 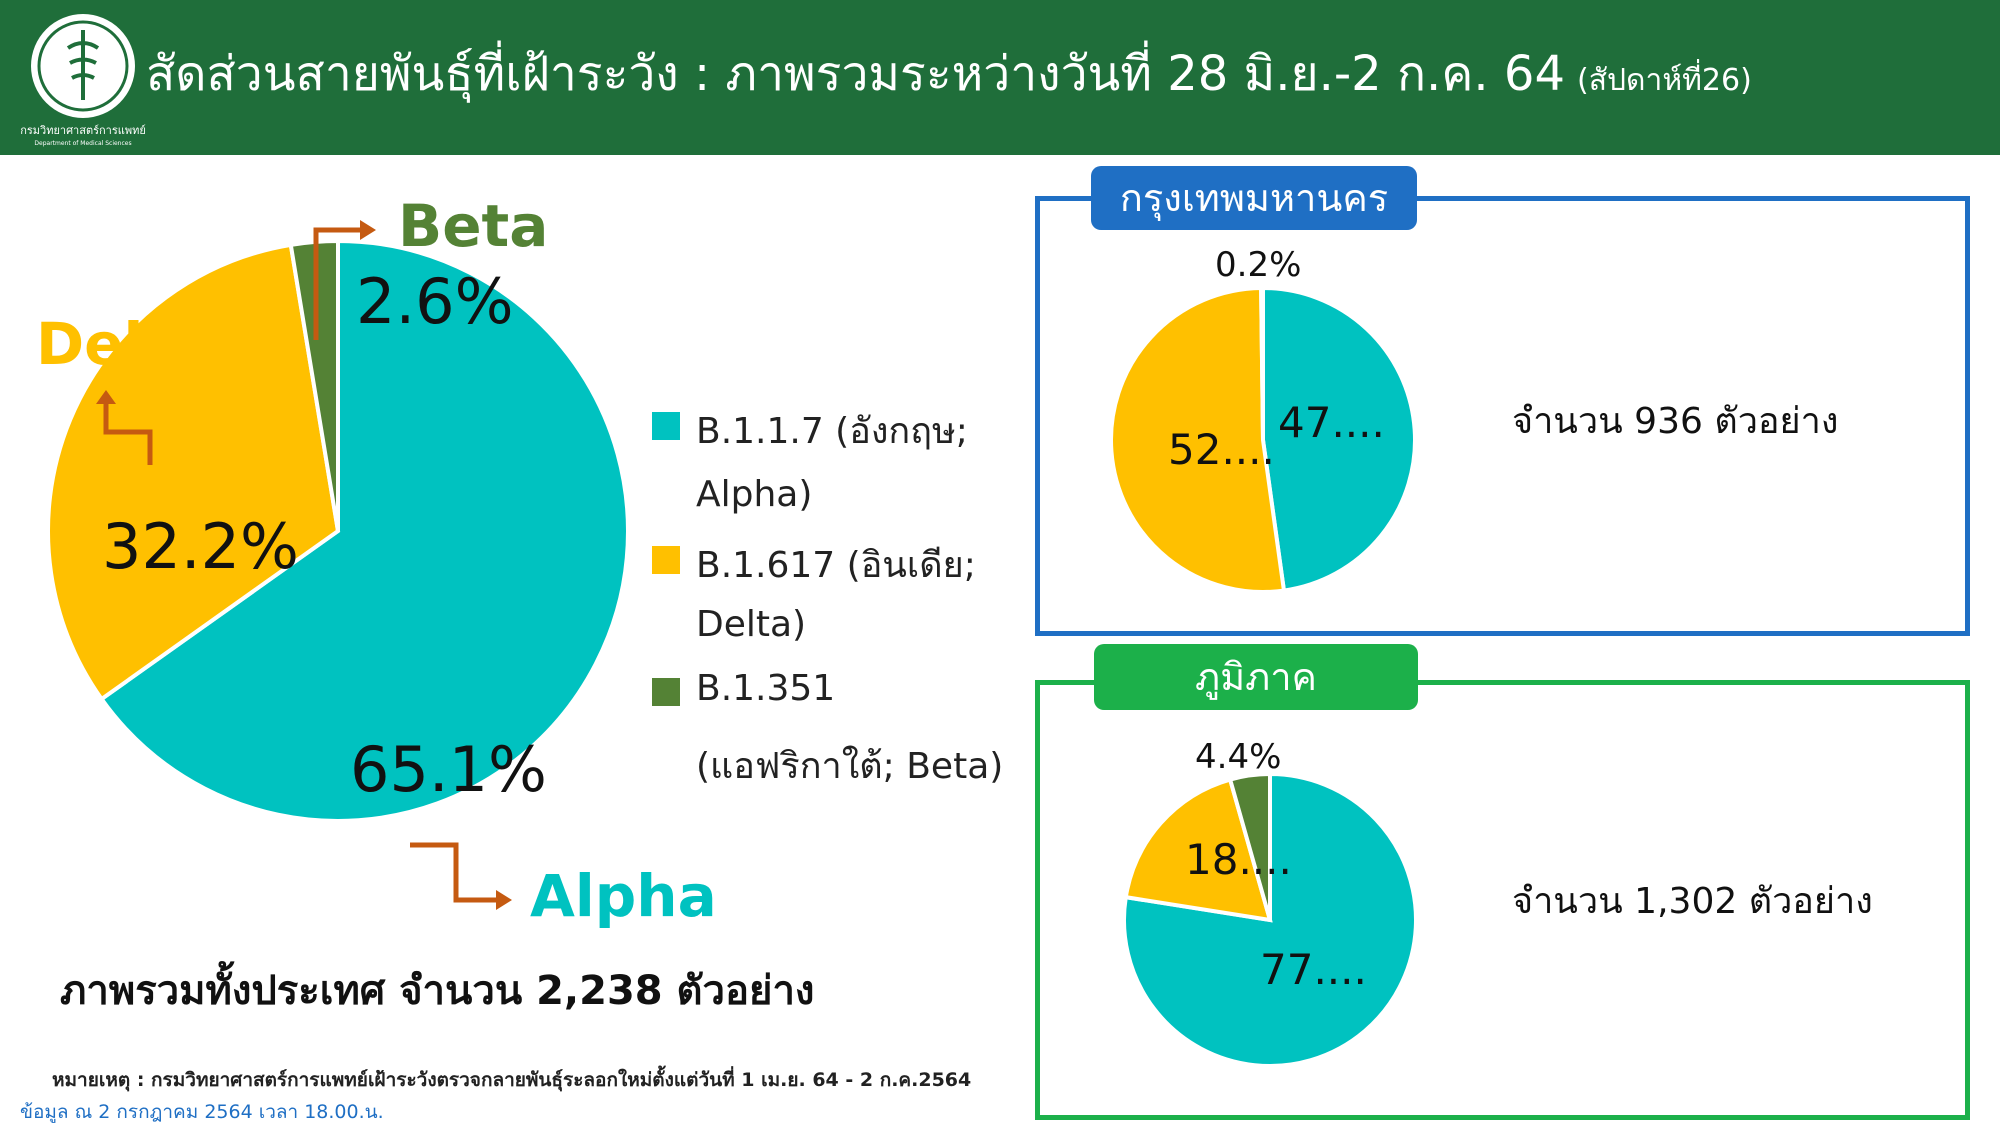 I want to click on bangkok-beta-label: 0.2%, so click(x=1258, y=265).